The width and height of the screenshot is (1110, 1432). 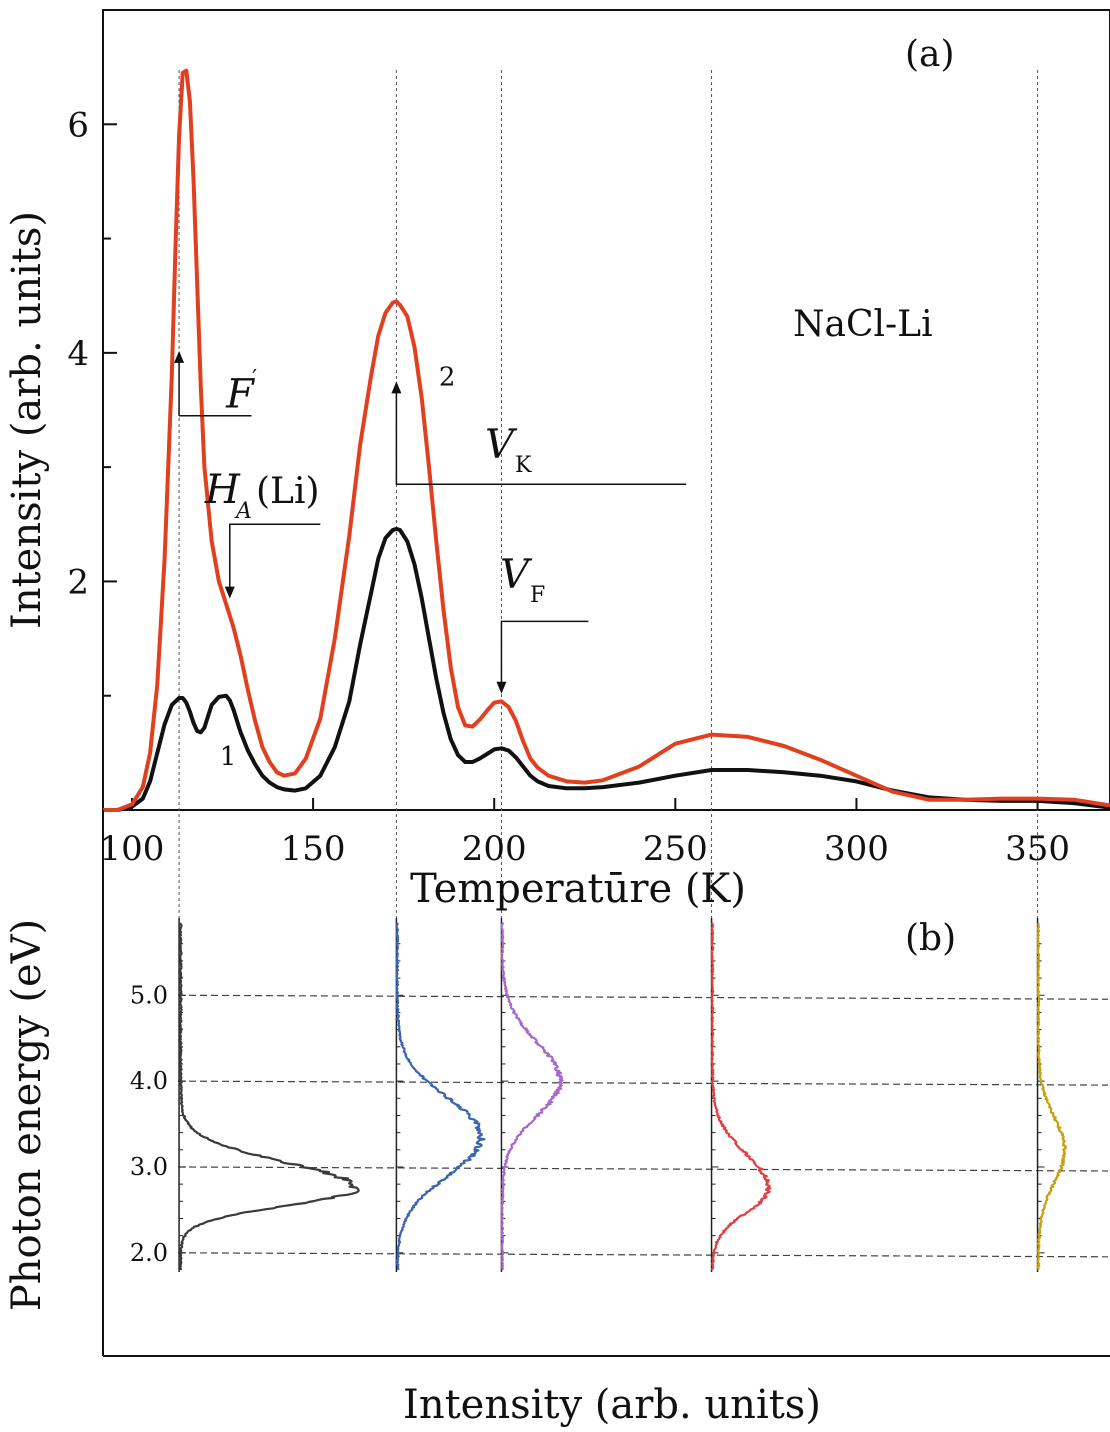 I want to click on y-tick-label: 2, so click(x=78, y=582).